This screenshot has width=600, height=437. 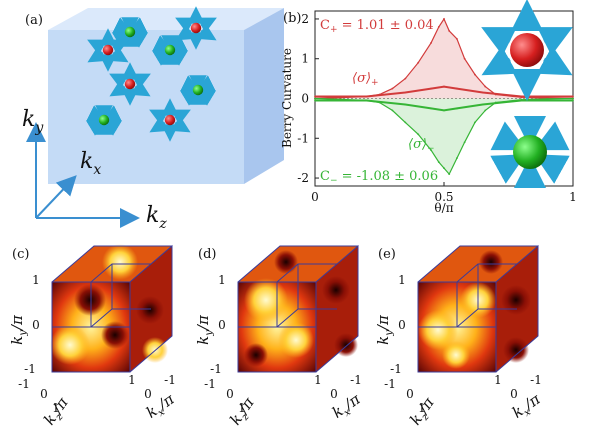 I want to click on x-axis-label: θ/π, so click(x=443, y=208).